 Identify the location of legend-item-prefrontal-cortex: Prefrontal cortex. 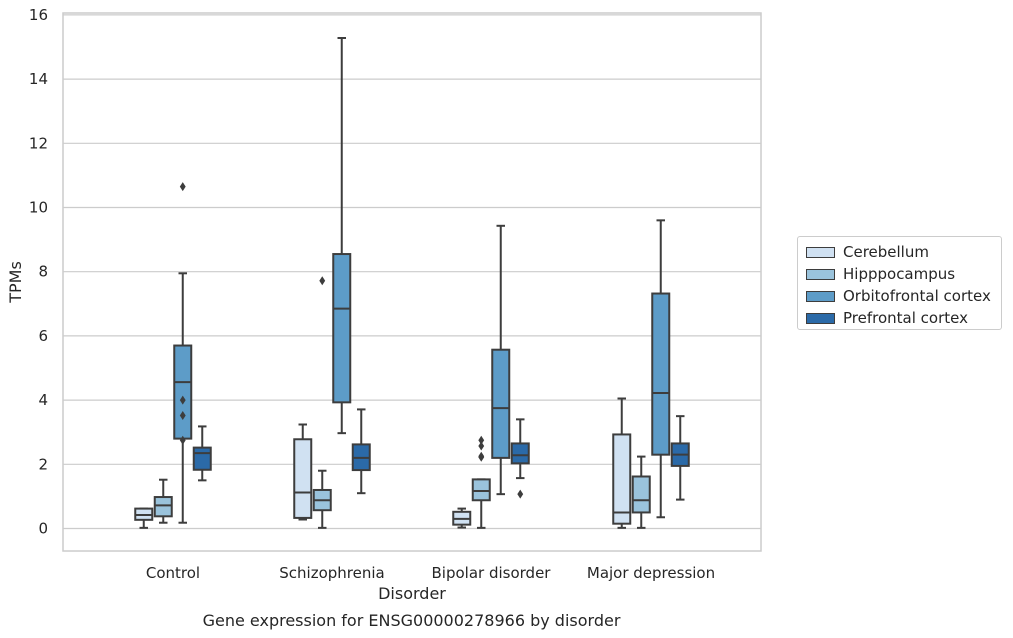
(903, 318).